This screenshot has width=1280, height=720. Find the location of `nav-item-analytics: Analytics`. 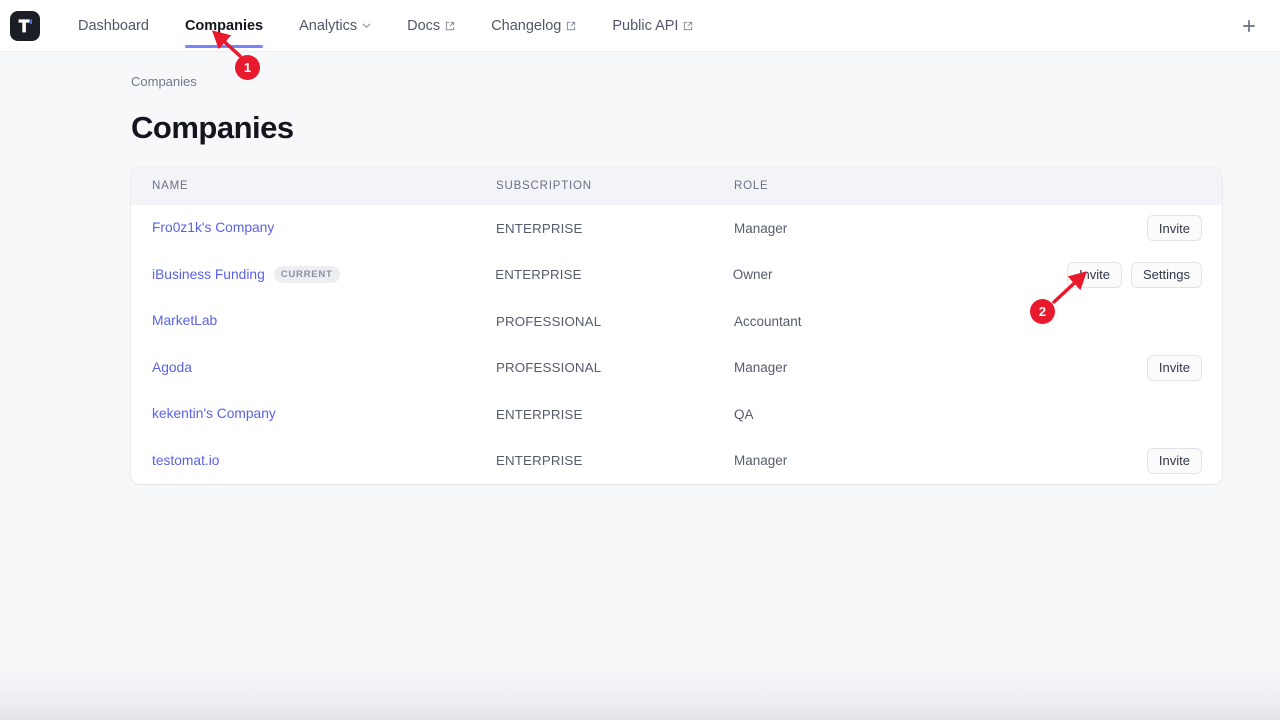

nav-item-analytics: Analytics is located at coordinates (335, 26).